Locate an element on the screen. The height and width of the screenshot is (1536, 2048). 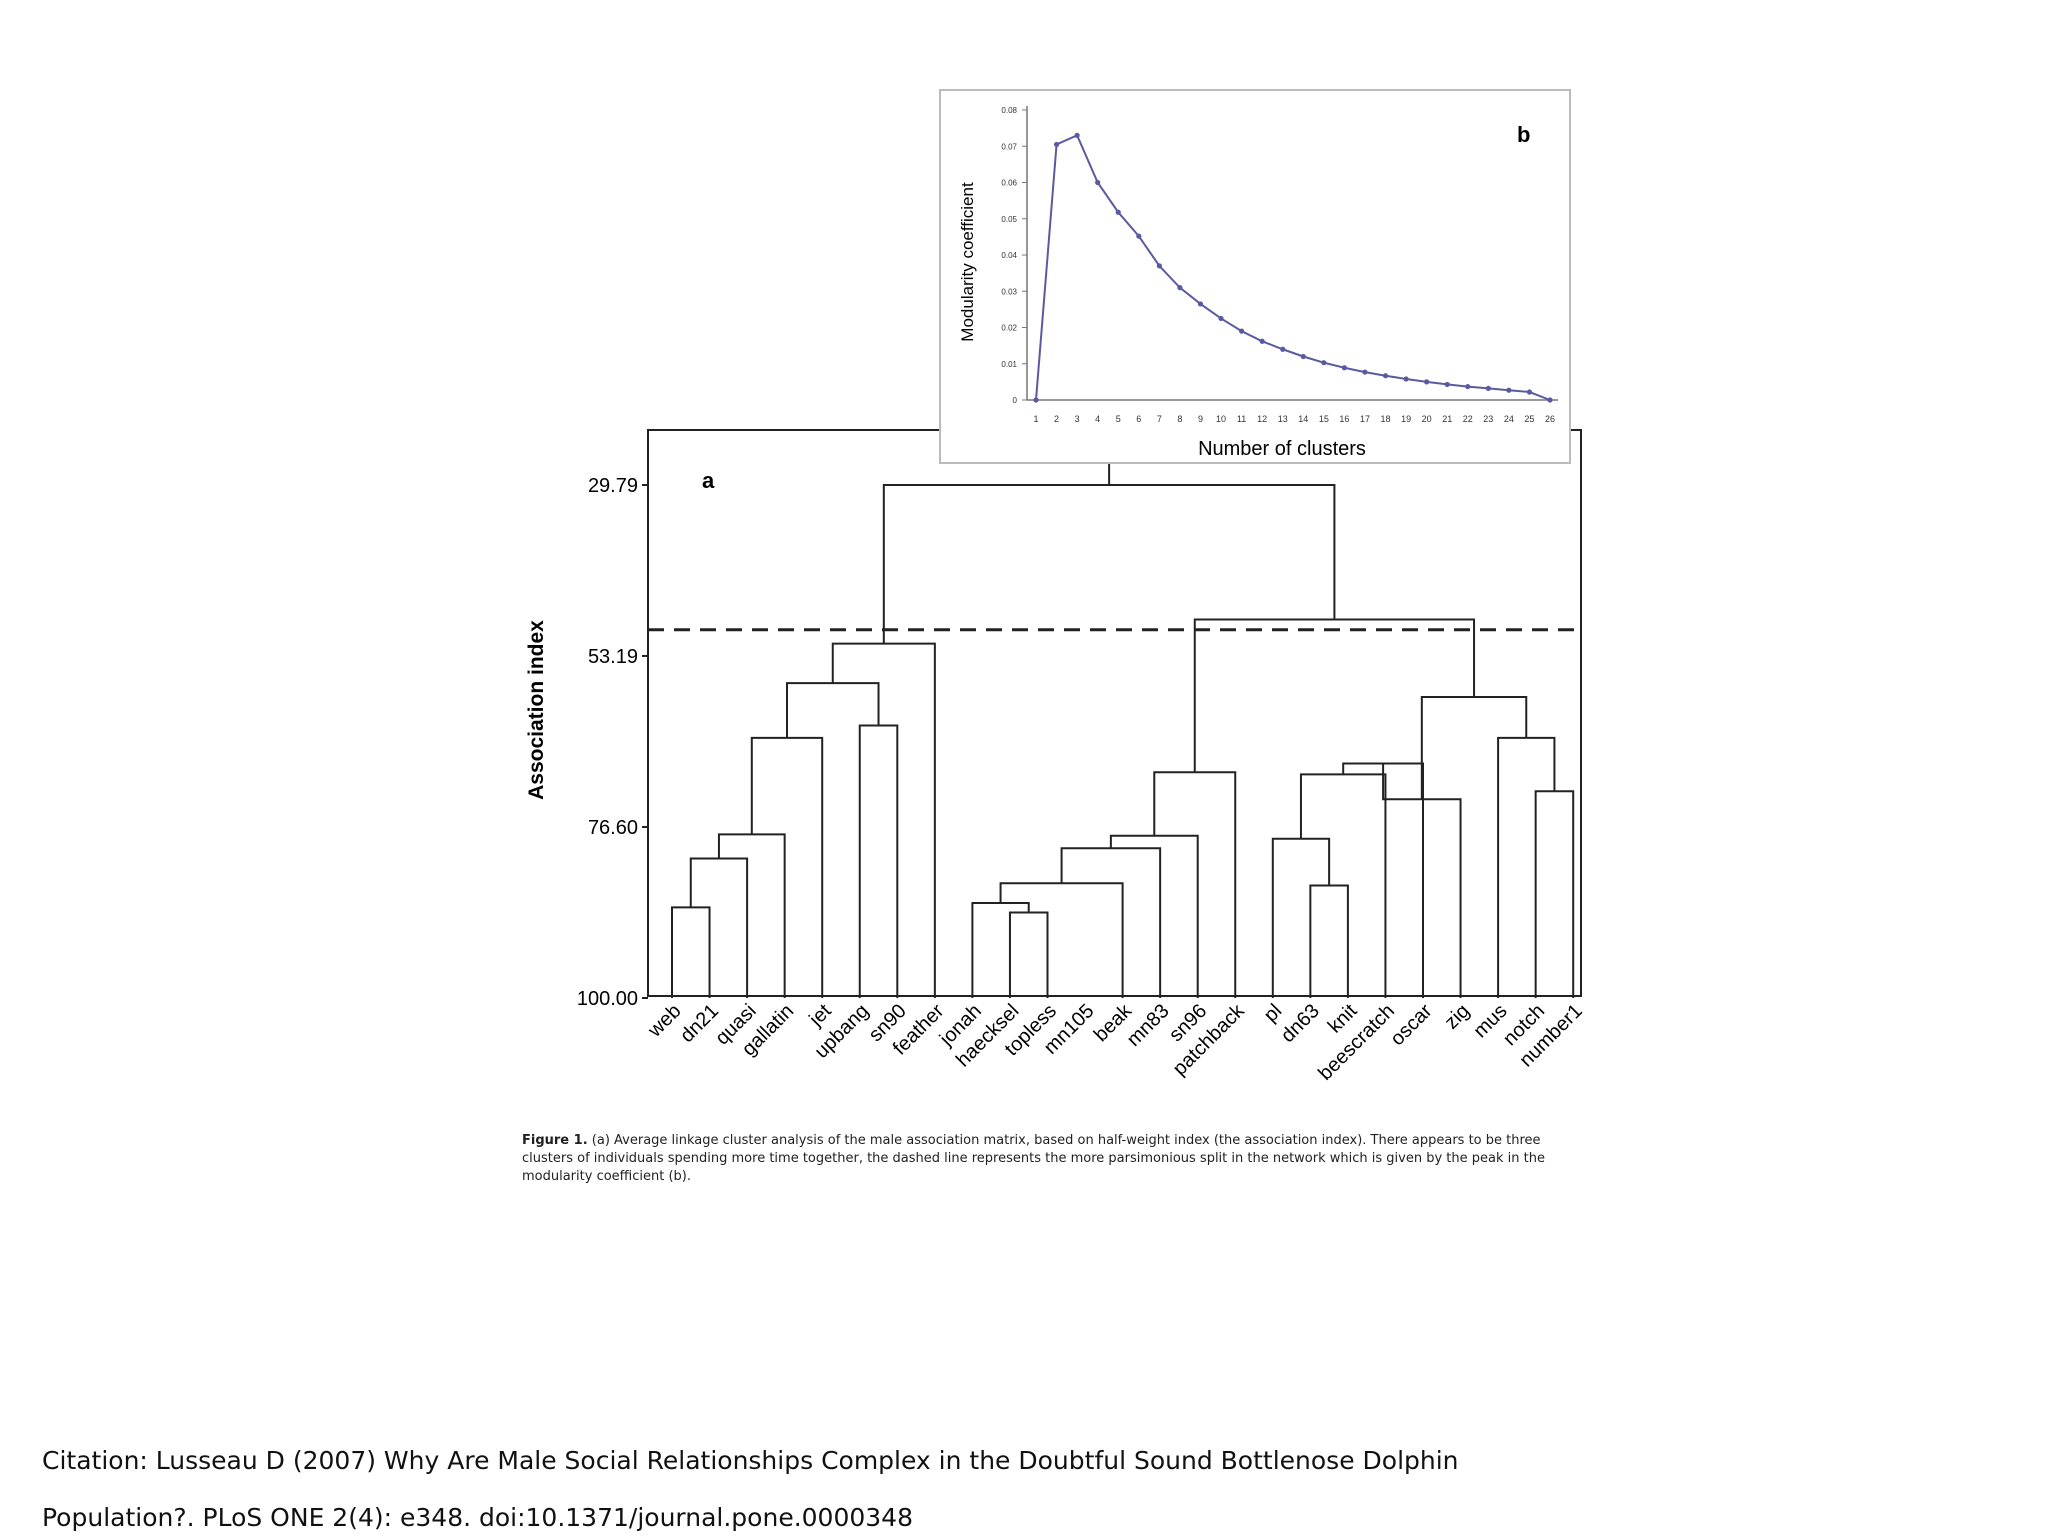
b-x-tick-label: 16 is located at coordinates (1344, 419).